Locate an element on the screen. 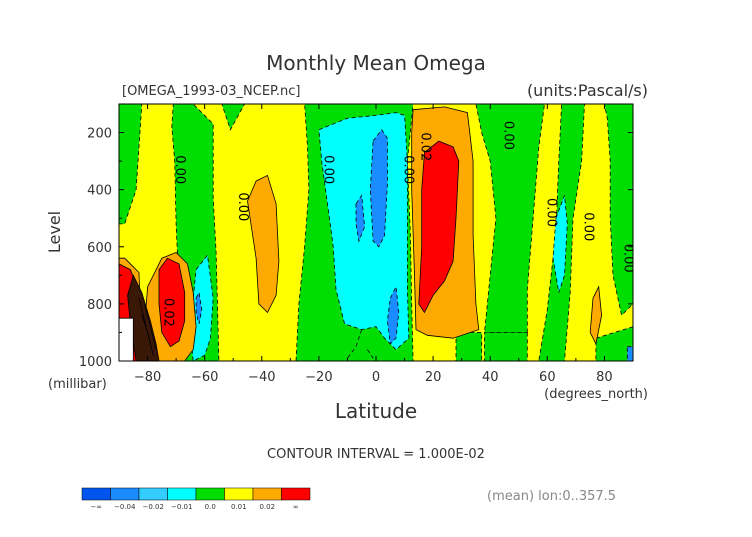 This screenshot has height=537, width=752. x-tick-label-5: 20 is located at coordinates (433, 377).